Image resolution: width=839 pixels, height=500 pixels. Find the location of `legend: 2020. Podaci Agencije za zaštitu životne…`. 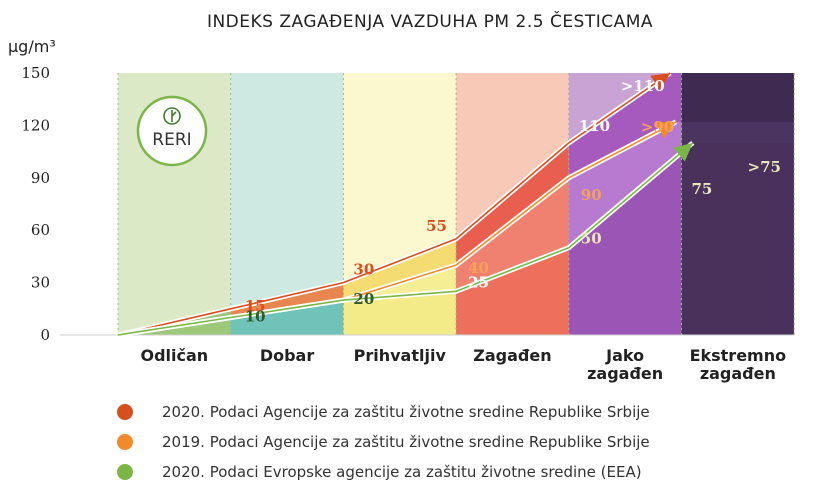

legend: 2020. Podaci Agencije za zaštitu životne… is located at coordinates (383, 442).